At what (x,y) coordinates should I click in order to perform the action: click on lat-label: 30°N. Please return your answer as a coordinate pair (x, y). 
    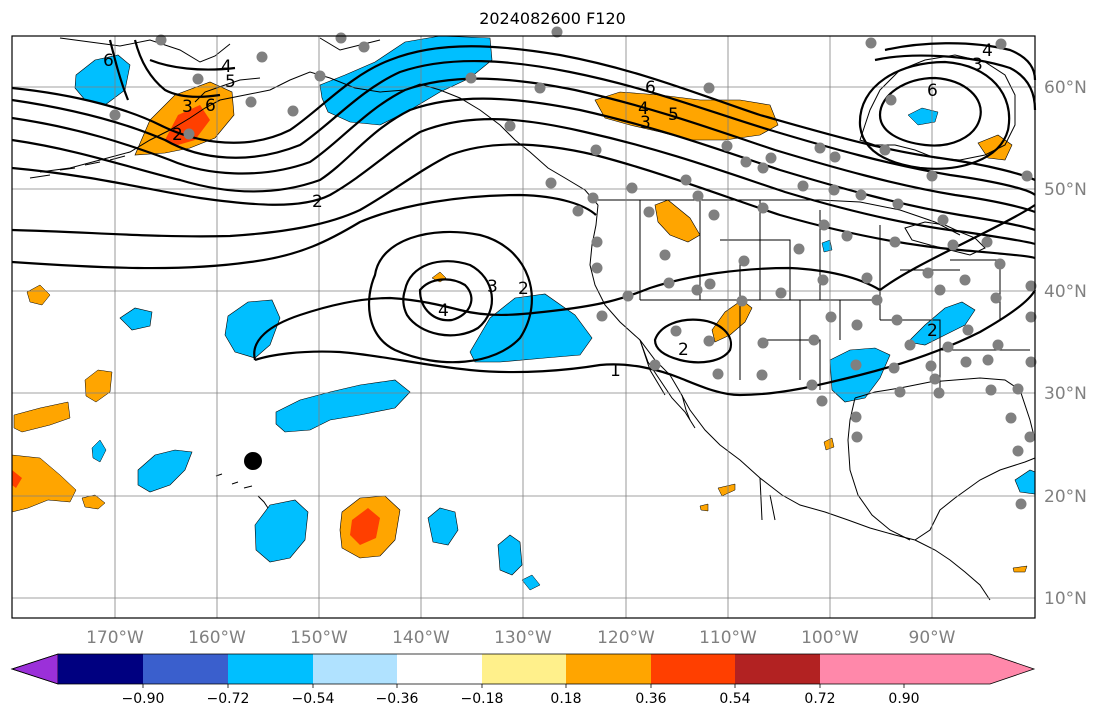
    Looking at the image, I should click on (1065, 394).